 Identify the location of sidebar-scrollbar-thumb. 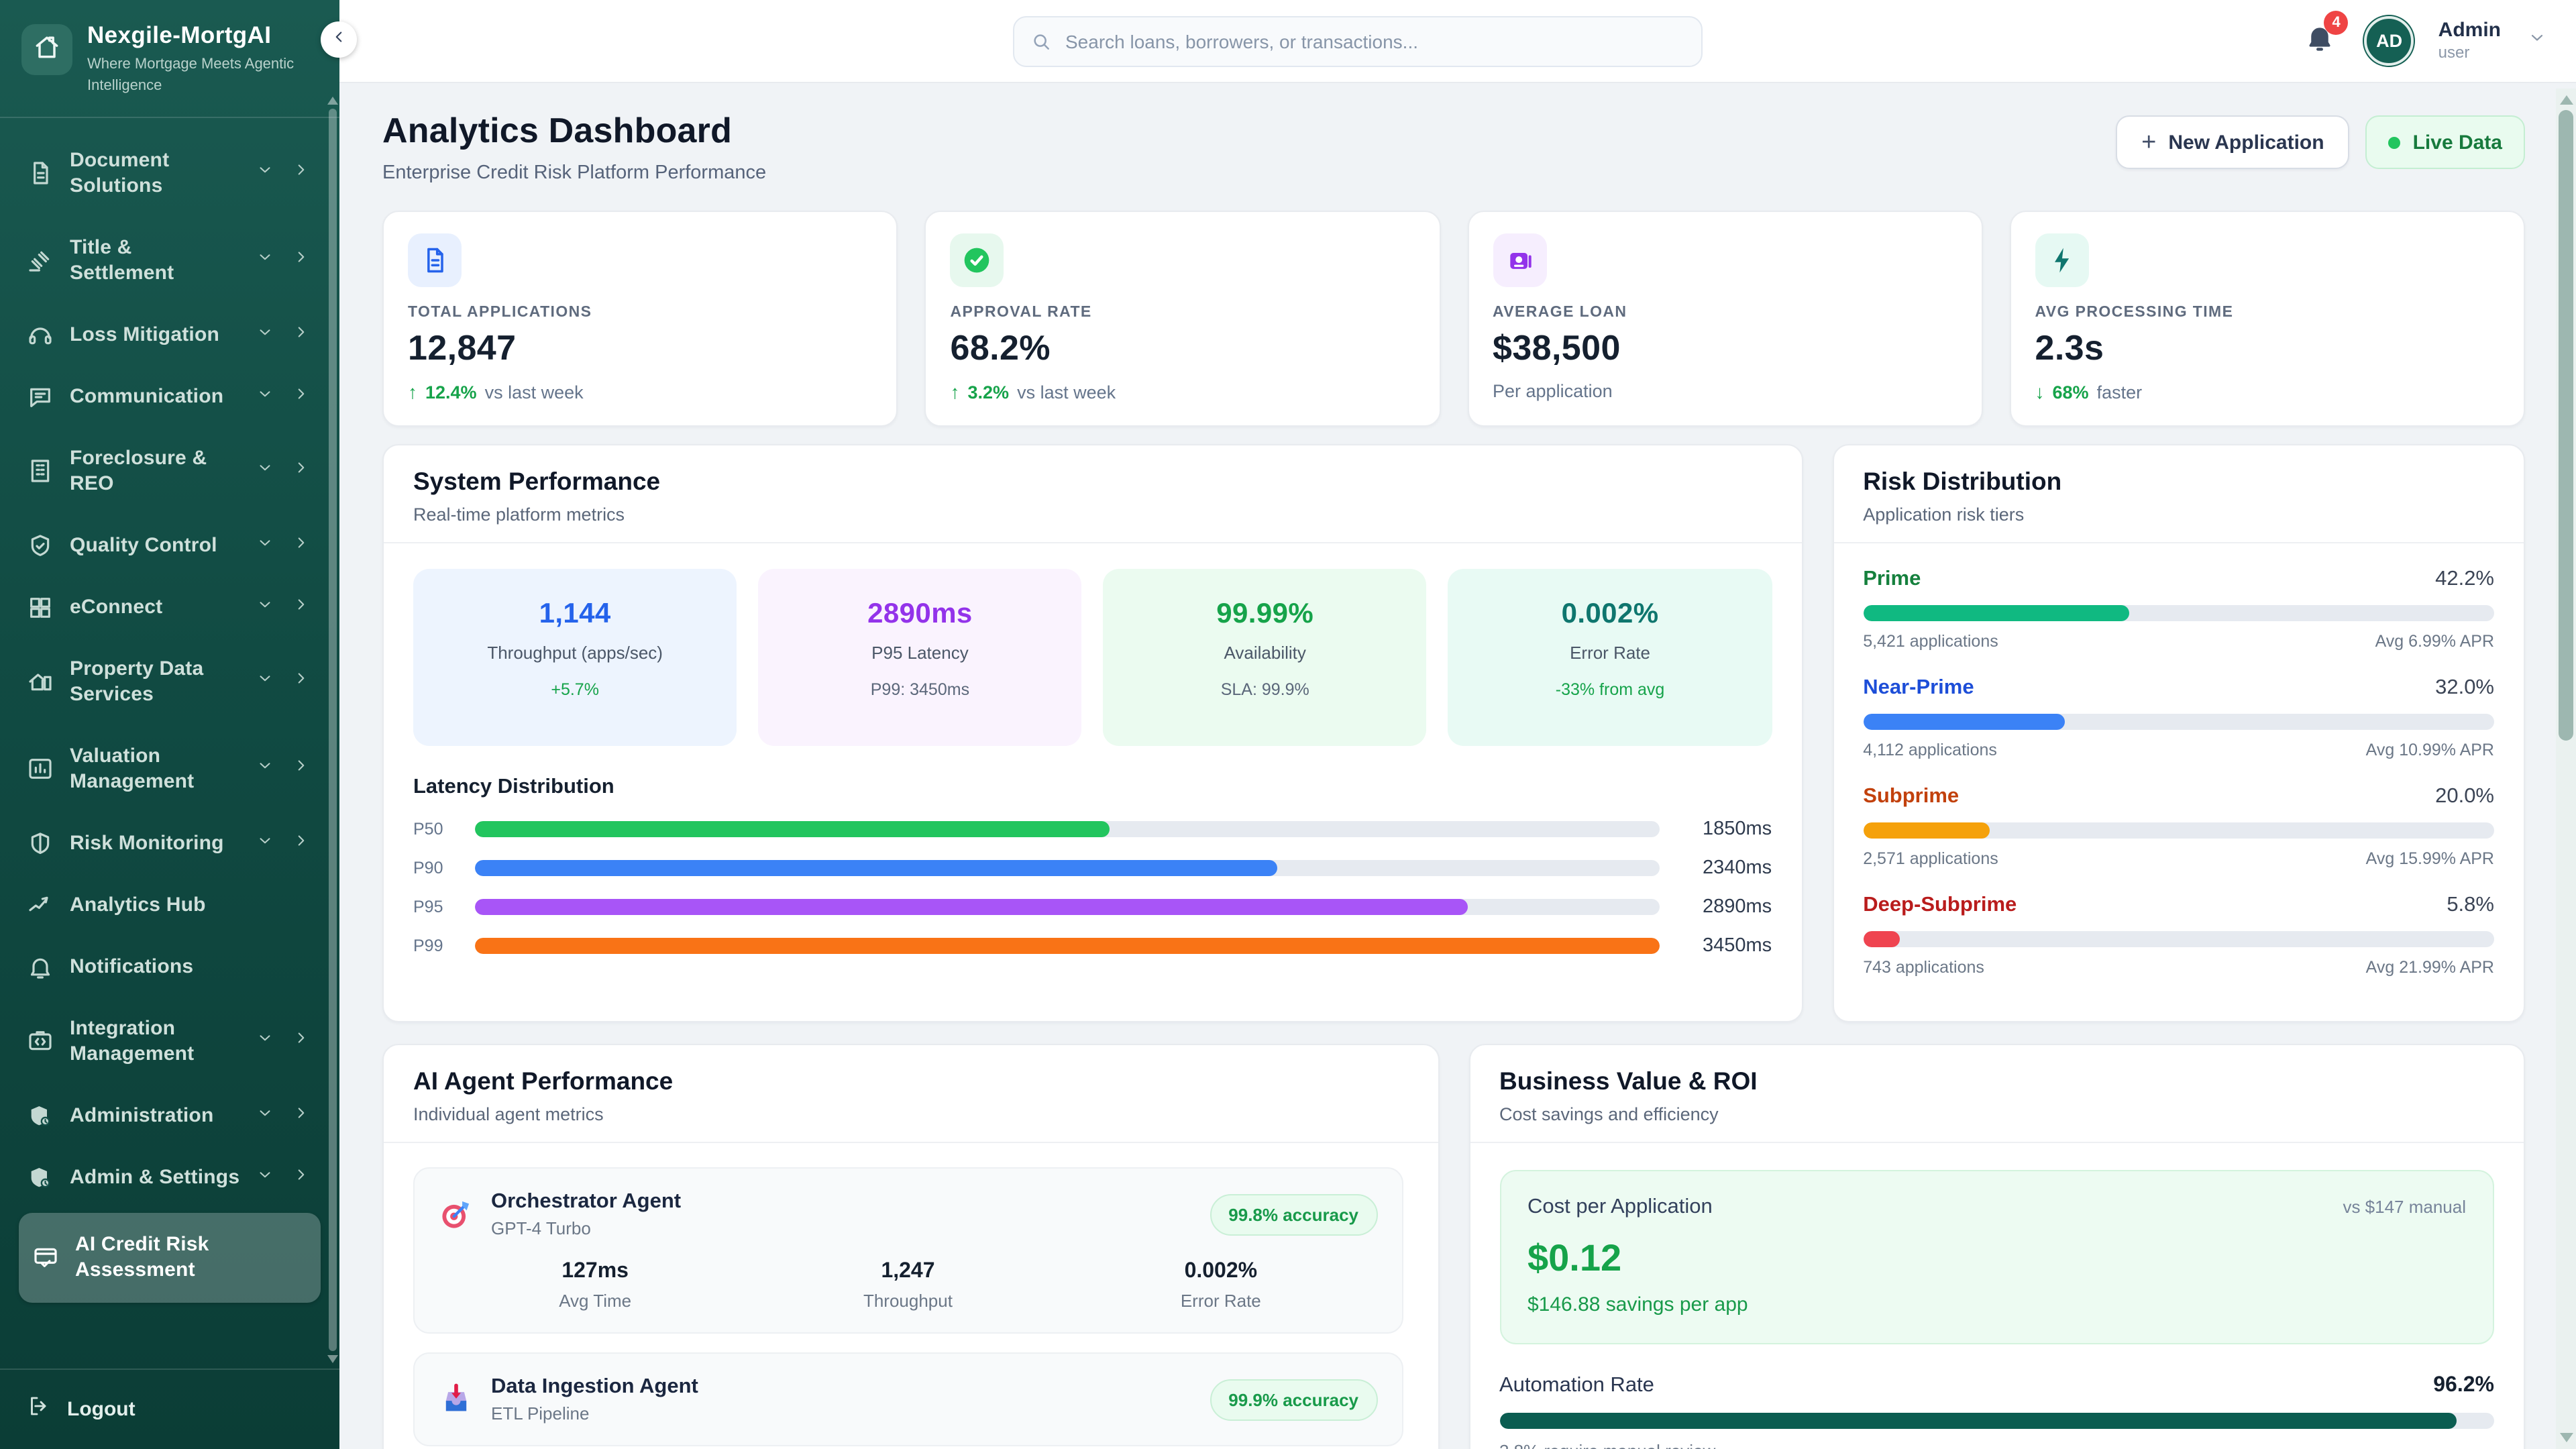
(332, 730).